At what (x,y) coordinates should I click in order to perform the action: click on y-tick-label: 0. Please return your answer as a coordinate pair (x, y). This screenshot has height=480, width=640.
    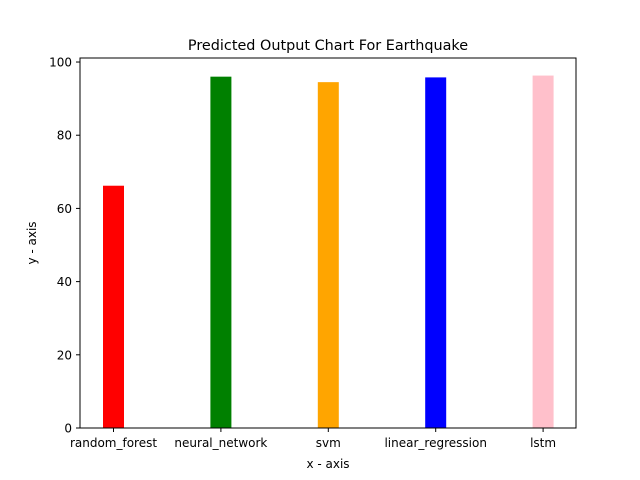
    Looking at the image, I should click on (68, 429).